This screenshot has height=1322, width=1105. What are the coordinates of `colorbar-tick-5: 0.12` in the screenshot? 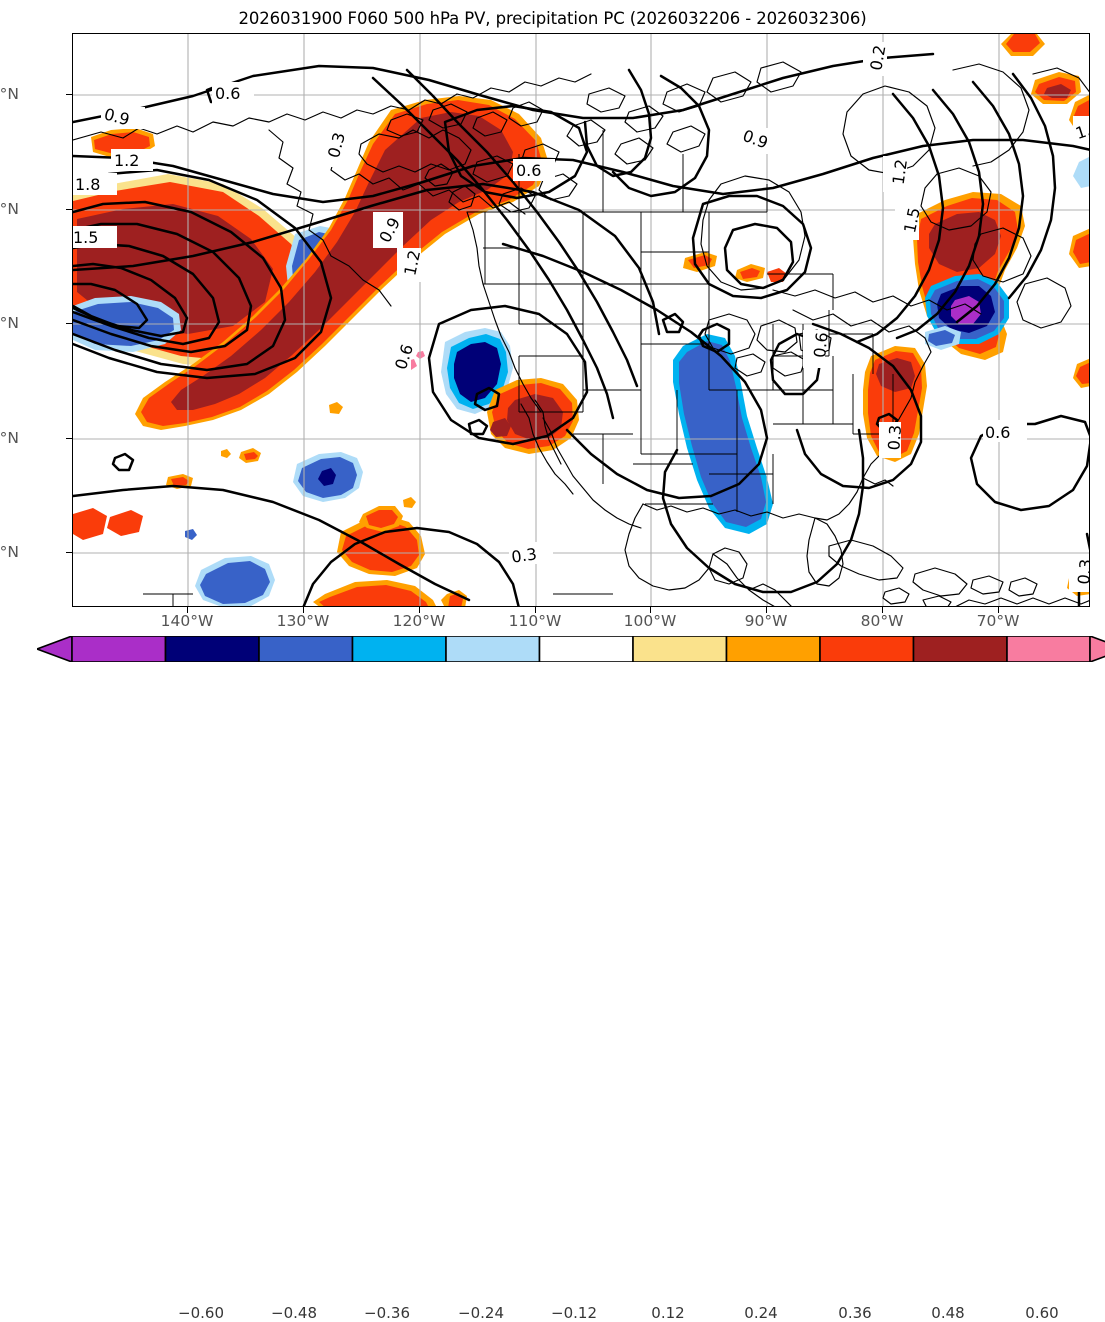 It's located at (668, 1313).